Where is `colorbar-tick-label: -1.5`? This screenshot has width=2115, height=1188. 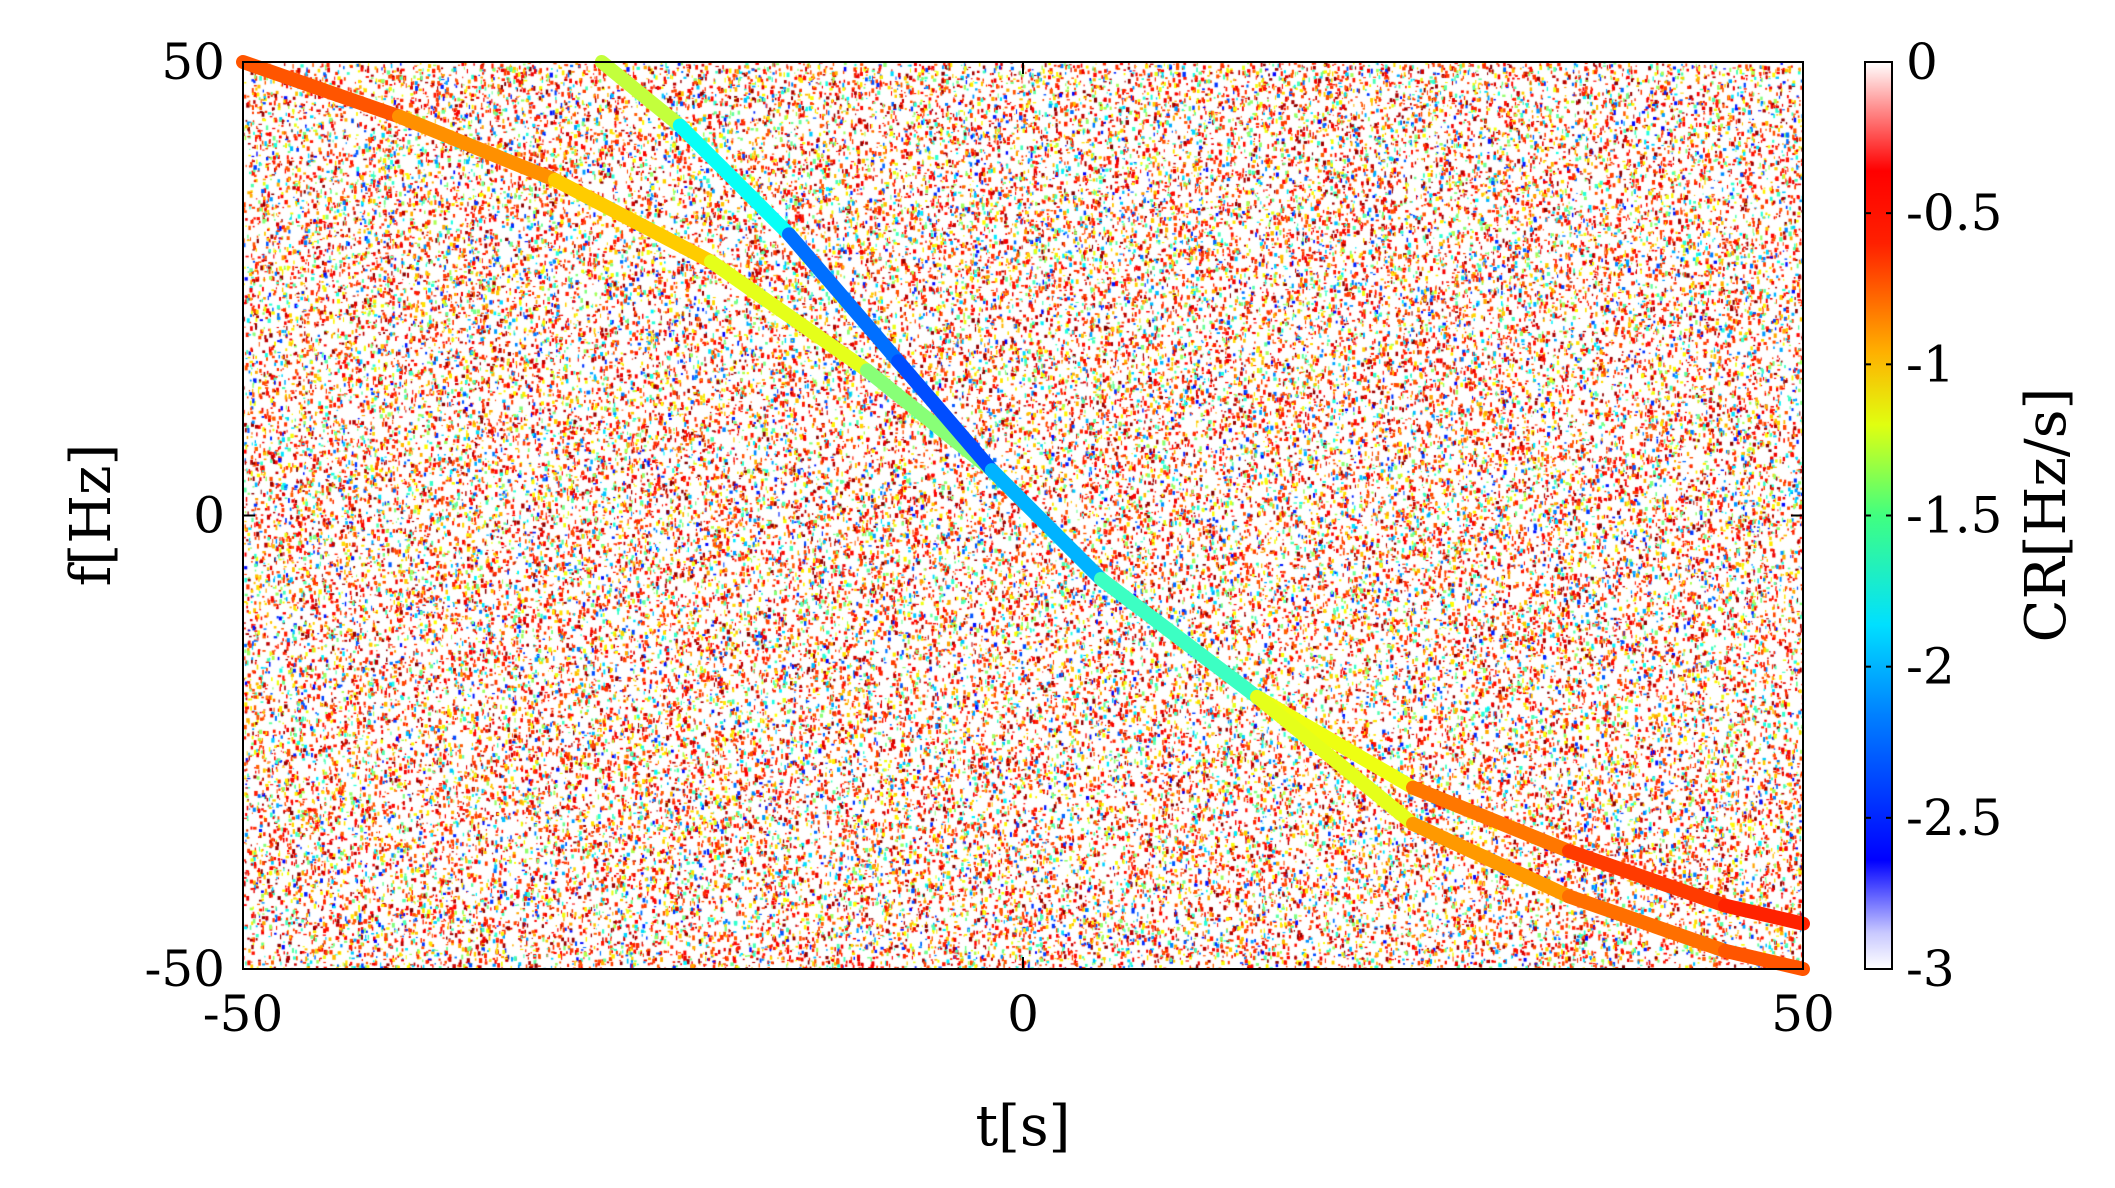 colorbar-tick-label: -1.5 is located at coordinates (1954, 516).